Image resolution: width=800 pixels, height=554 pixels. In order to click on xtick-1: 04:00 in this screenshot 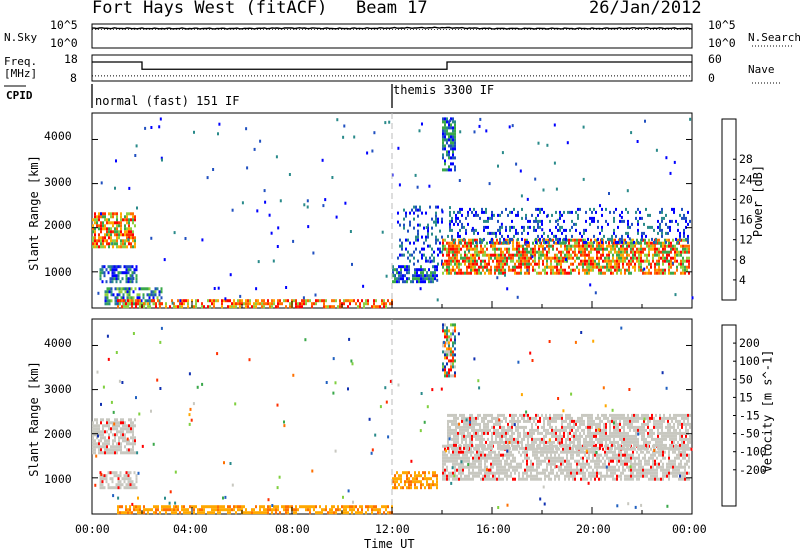, I will do `click(190, 529)`.